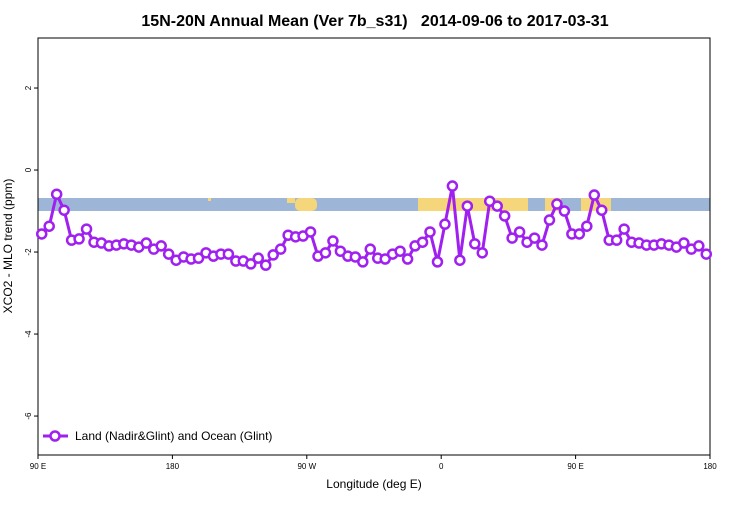  Describe the element at coordinates (306, 466) in the screenshot. I see `x-tick-label: 90 W` at that location.